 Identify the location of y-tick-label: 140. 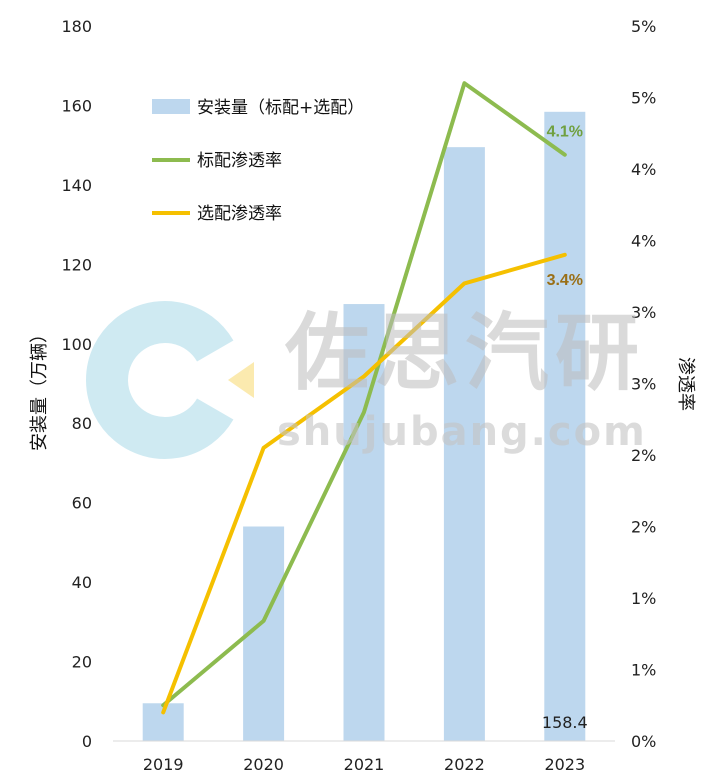
(76, 185).